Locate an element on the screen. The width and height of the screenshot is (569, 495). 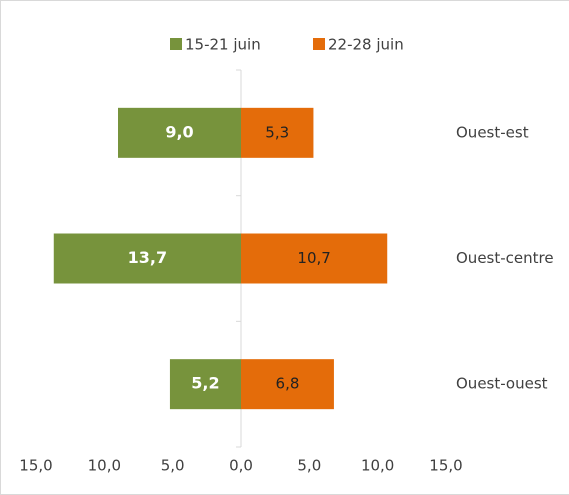
data-label: 9,0 is located at coordinates (179, 131).